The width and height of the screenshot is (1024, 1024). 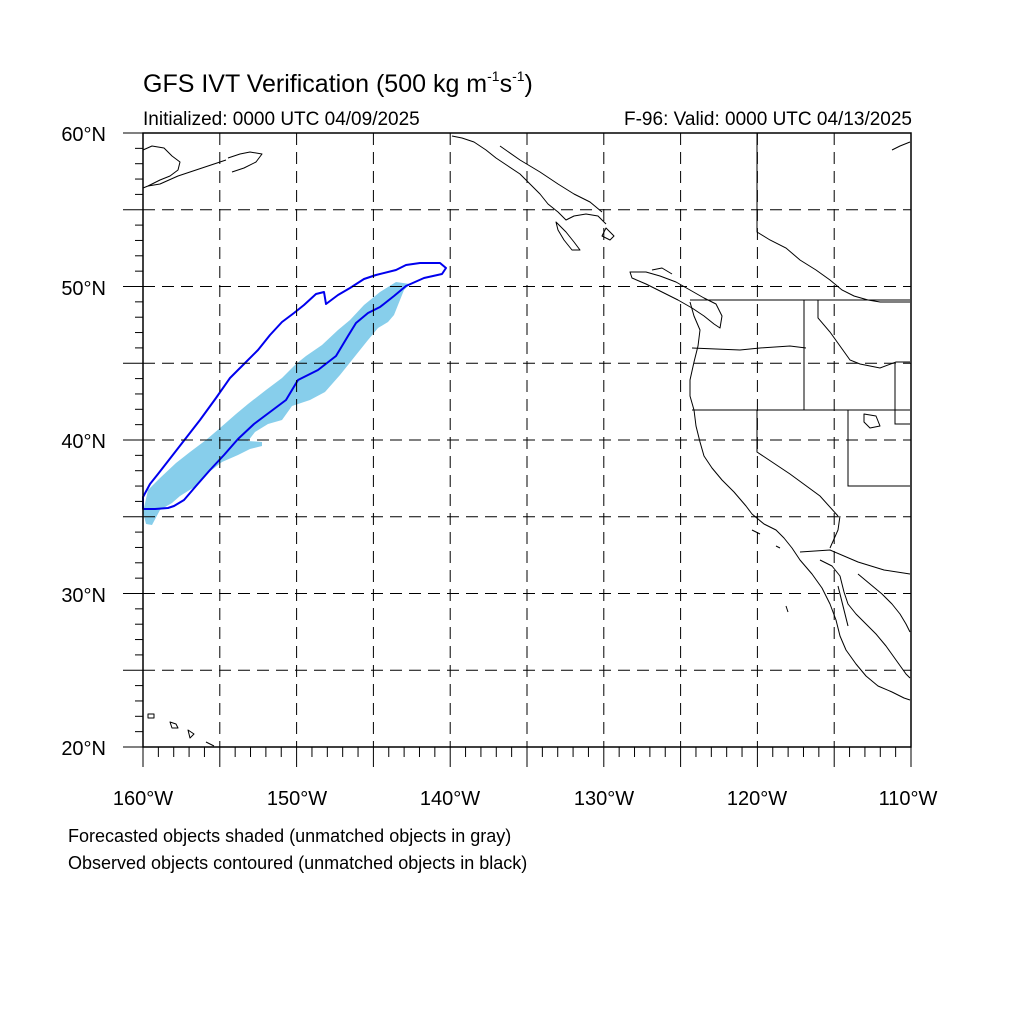 What do you see at coordinates (768, 119) in the screenshot?
I see `valid-time: F-96: Valid: 0000 UTC 04/13/2025` at bounding box center [768, 119].